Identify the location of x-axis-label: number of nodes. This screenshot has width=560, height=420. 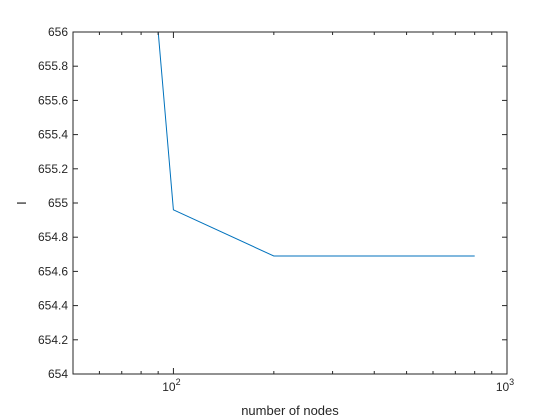
(290, 410).